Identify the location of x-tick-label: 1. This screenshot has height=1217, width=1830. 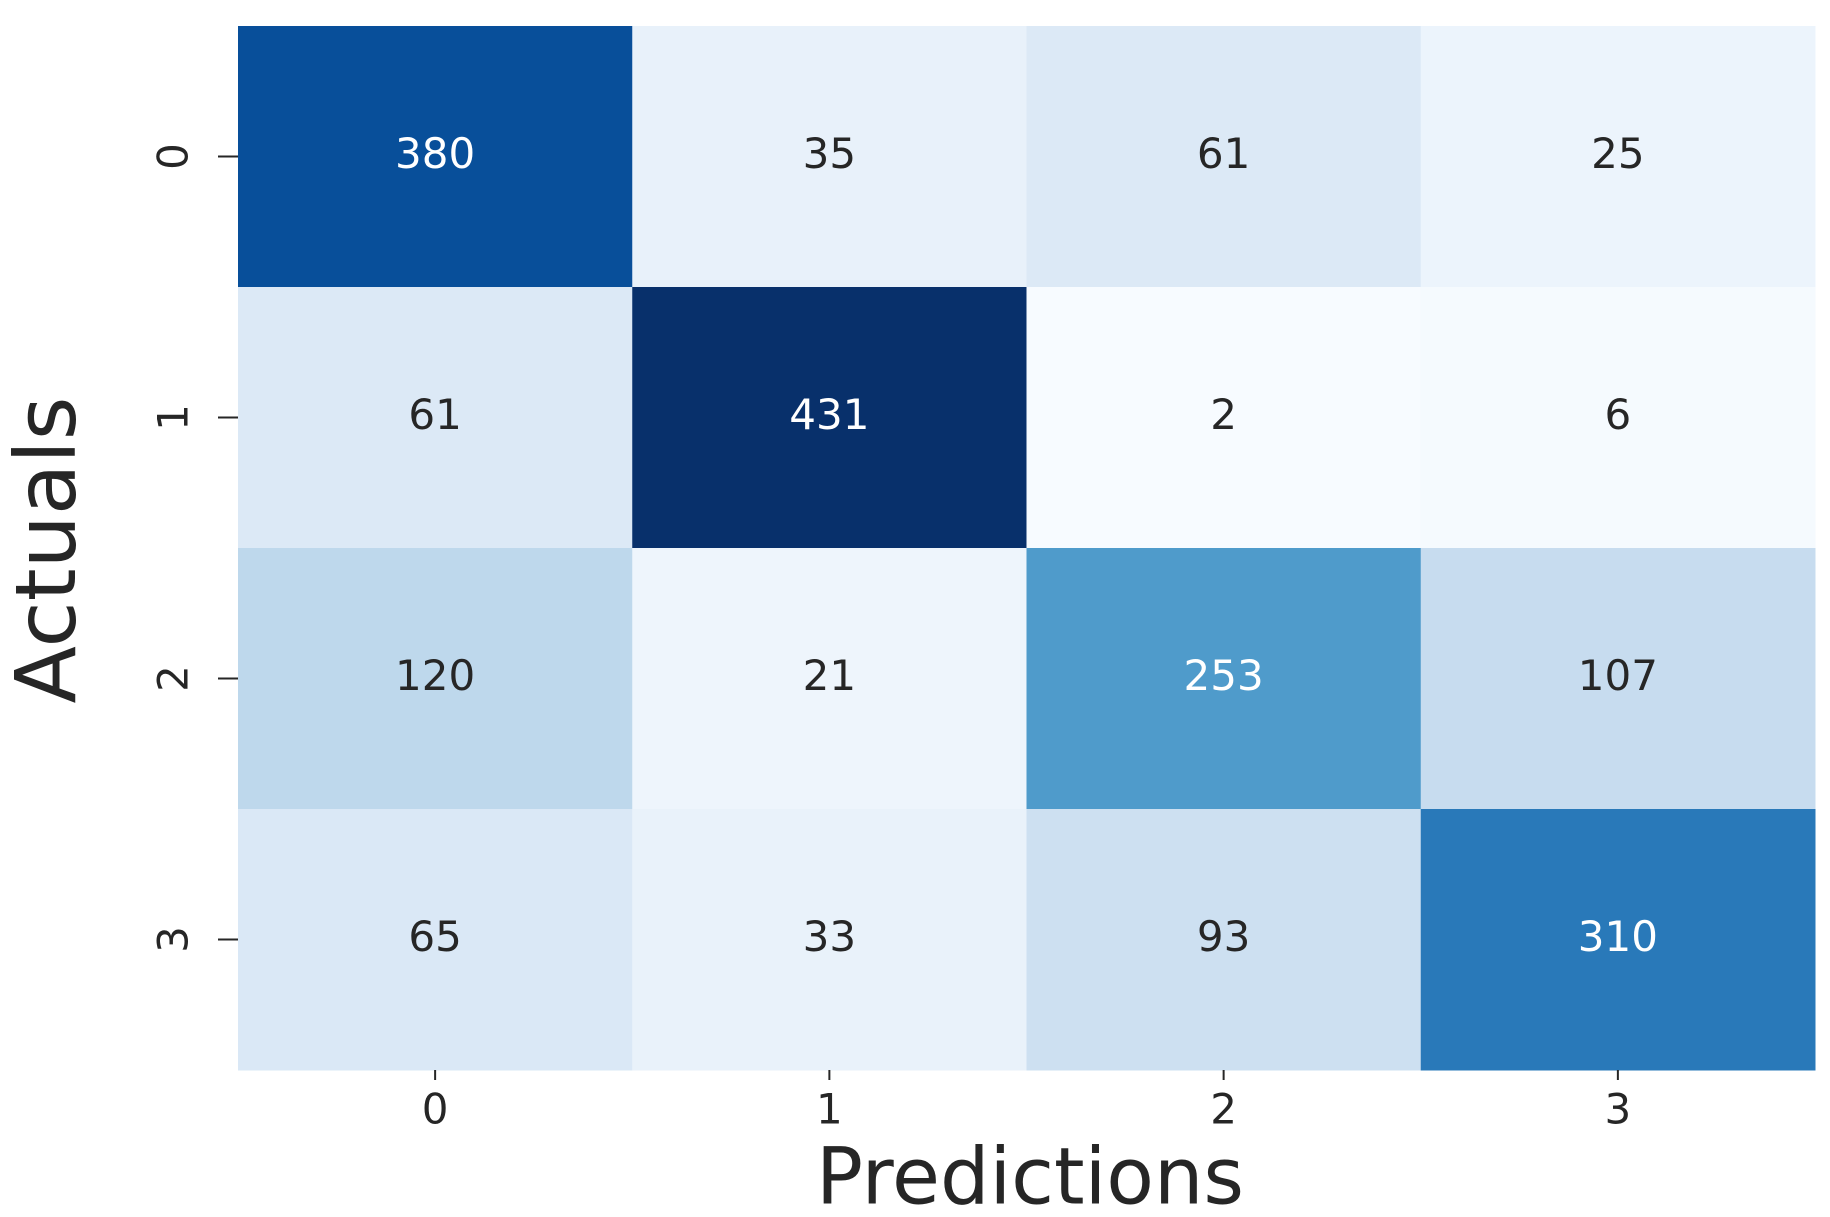
(829, 1109).